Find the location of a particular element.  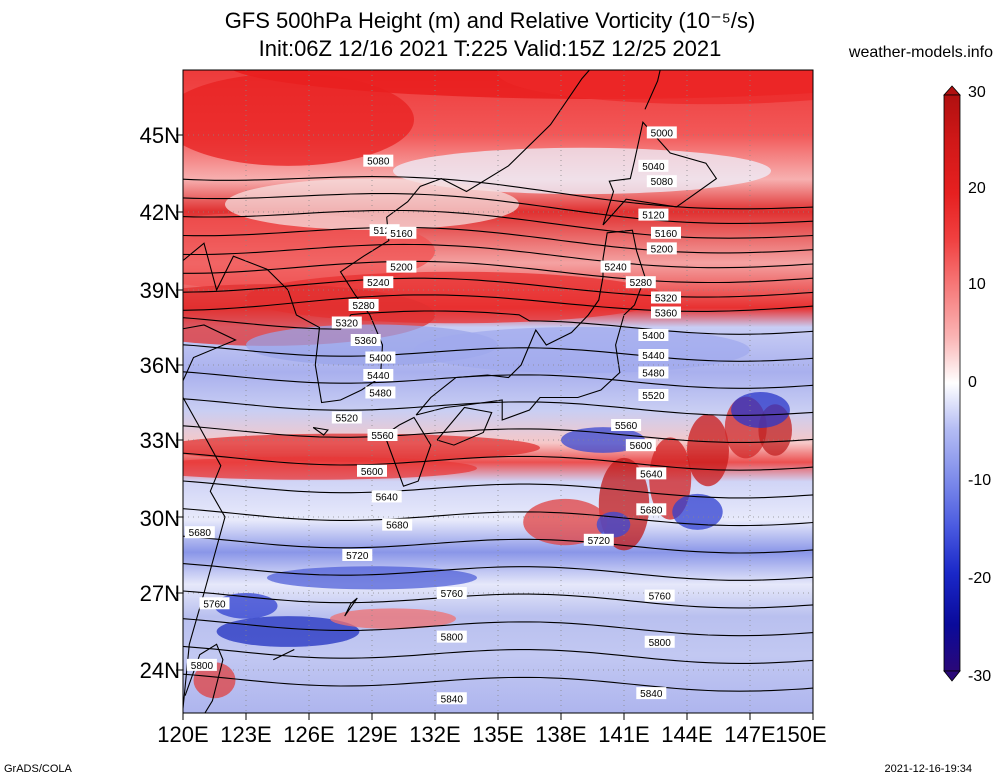

lon-label-129e: 129E is located at coordinates (372, 734).